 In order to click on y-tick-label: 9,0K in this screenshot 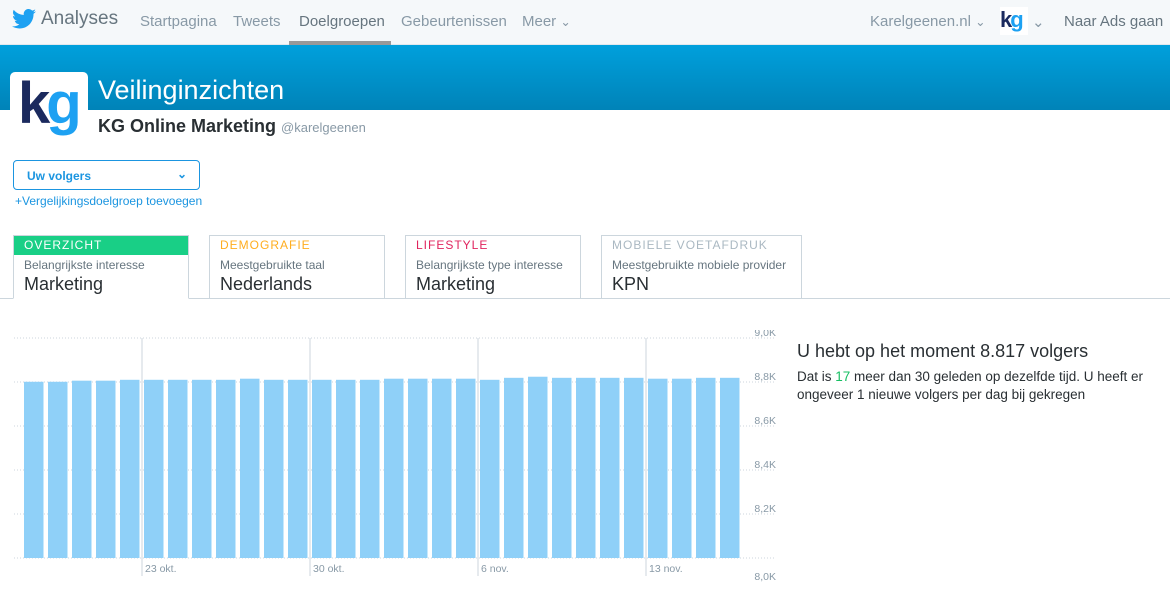, I will do `click(765, 334)`.